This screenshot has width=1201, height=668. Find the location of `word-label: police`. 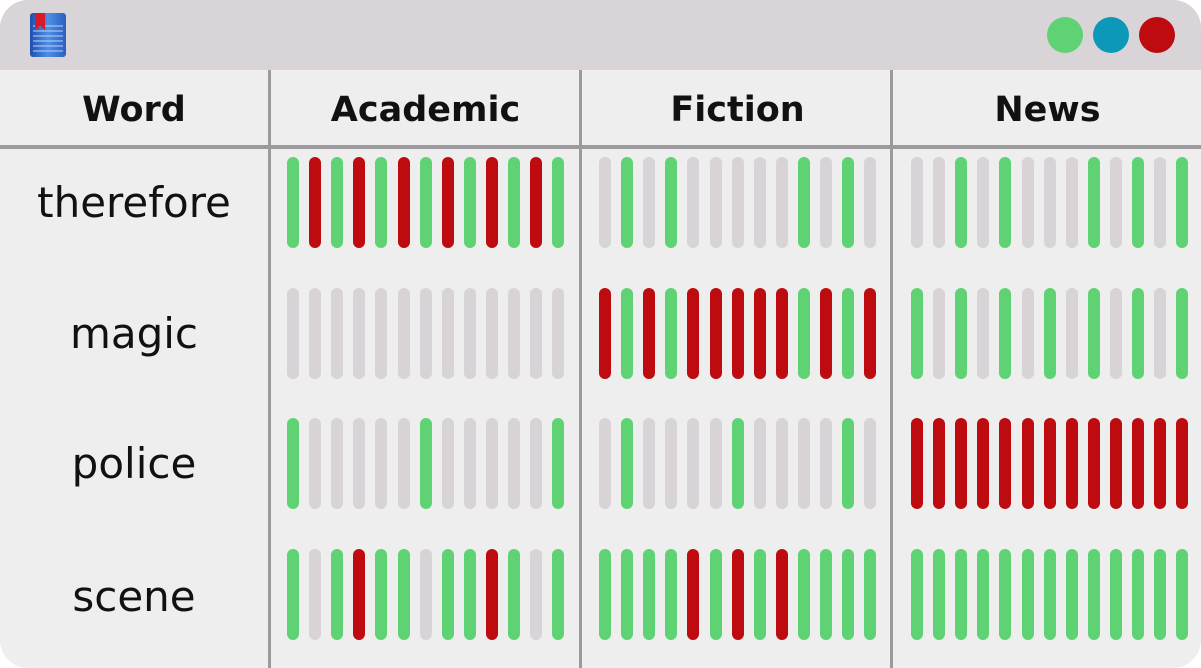

word-label: police is located at coordinates (134, 463).